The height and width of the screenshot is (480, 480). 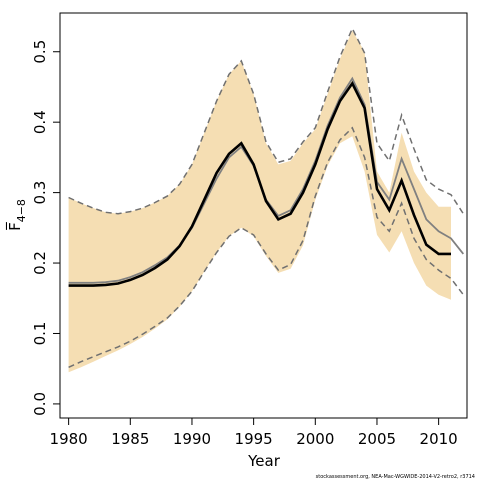 What do you see at coordinates (264, 461) in the screenshot?
I see `x-axis-title: Year` at bounding box center [264, 461].